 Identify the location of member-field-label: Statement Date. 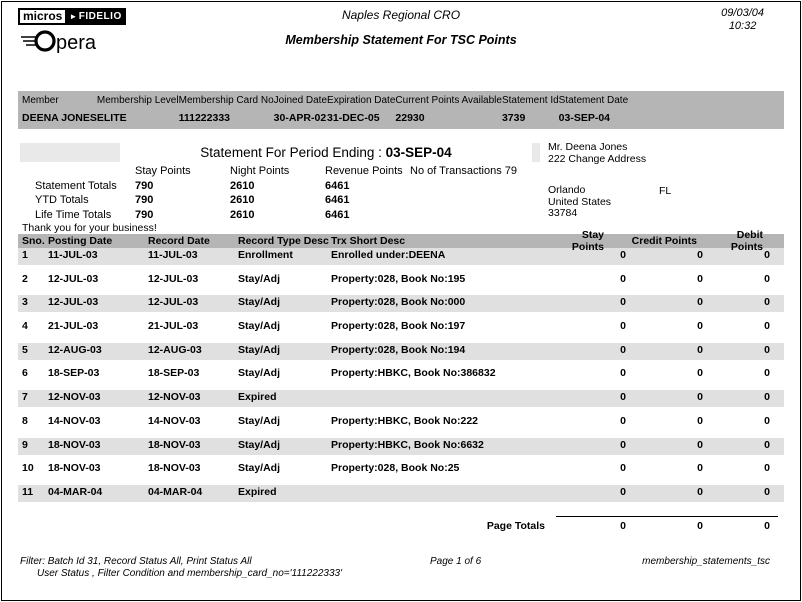
(593, 100).